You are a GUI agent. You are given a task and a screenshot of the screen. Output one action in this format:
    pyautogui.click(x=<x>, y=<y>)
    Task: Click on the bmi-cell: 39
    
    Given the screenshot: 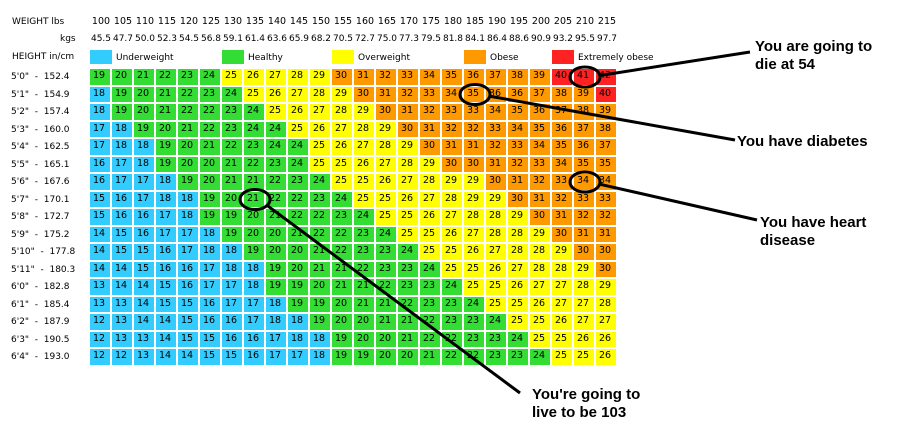 What is the action you would take?
    pyautogui.click(x=607, y=113)
    